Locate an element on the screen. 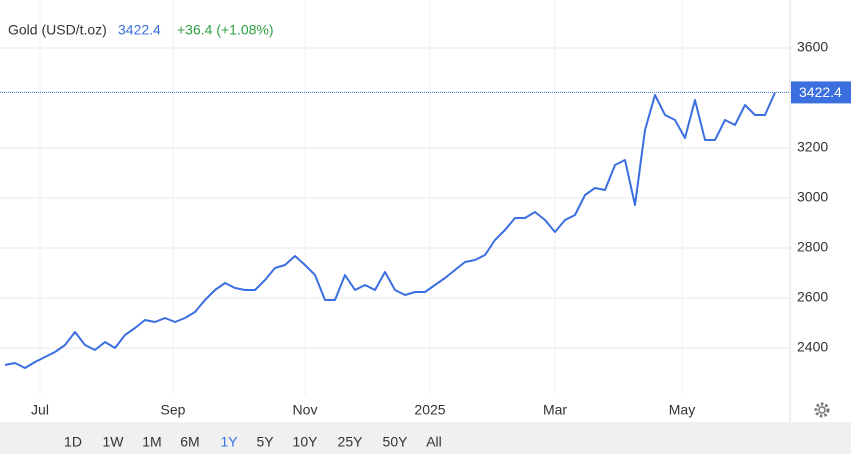 The height and width of the screenshot is (459, 851). range-button: 1M is located at coordinates (151, 442).